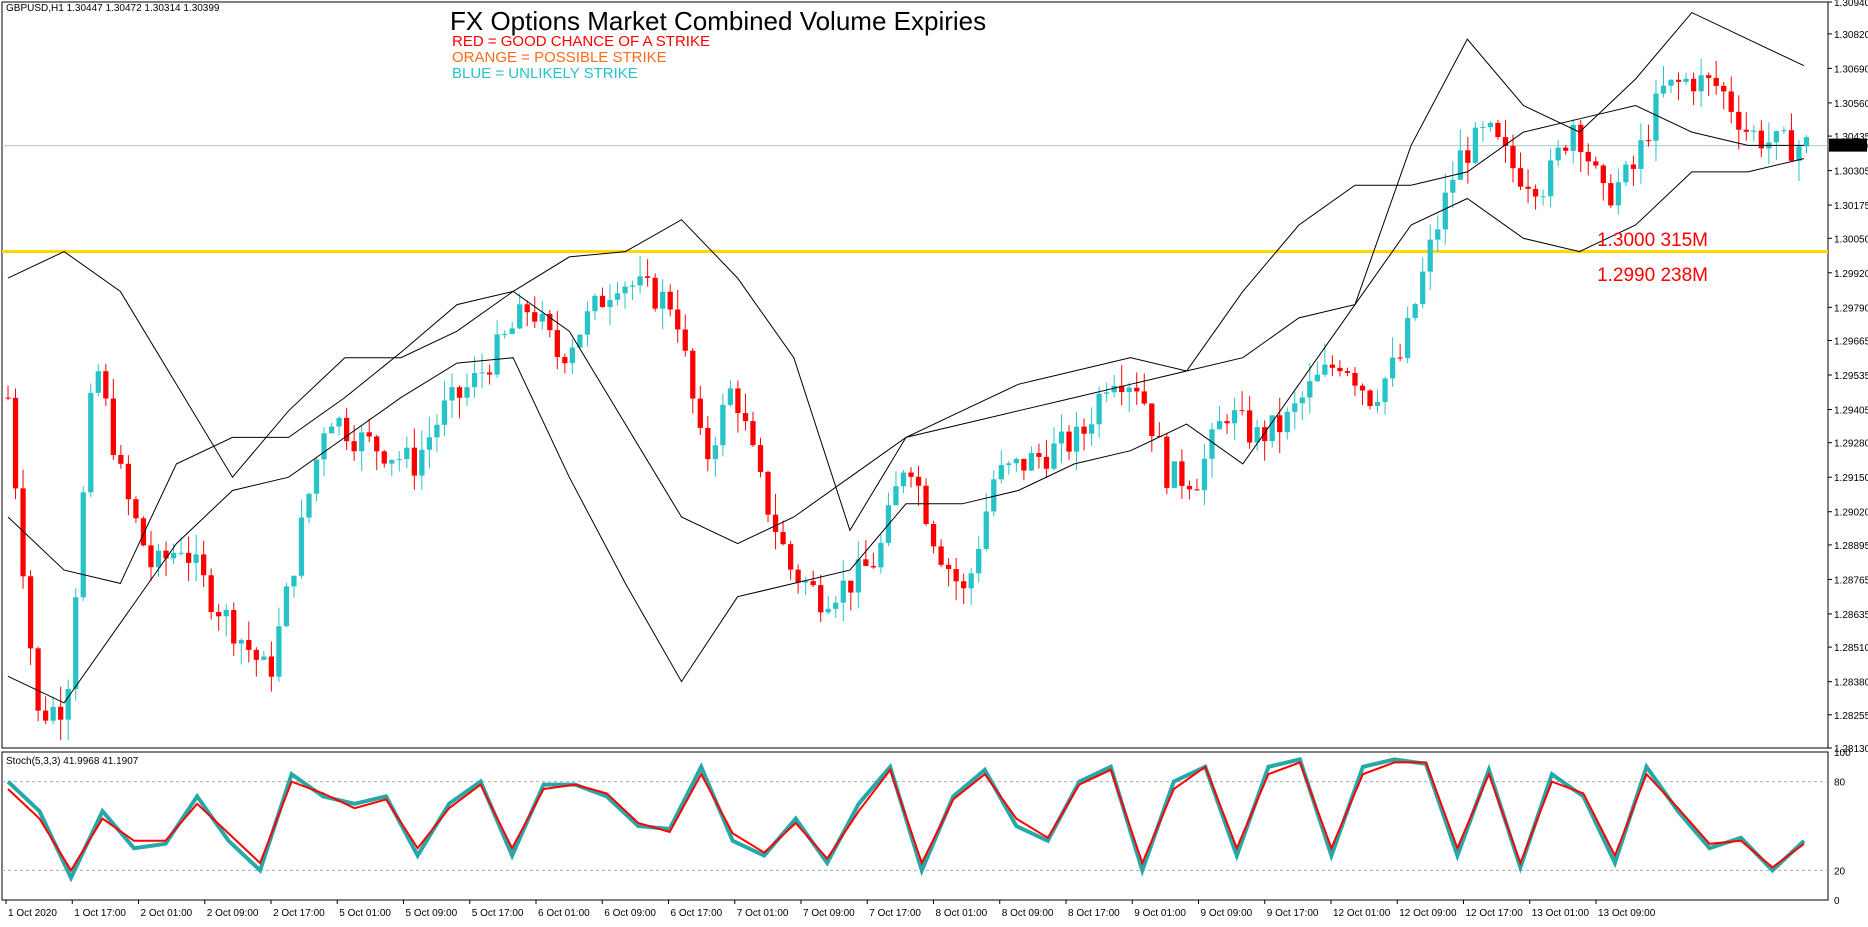  Describe the element at coordinates (1028, 913) in the screenshot. I see `x-tick-label: 8 Oct 09:00` at that location.